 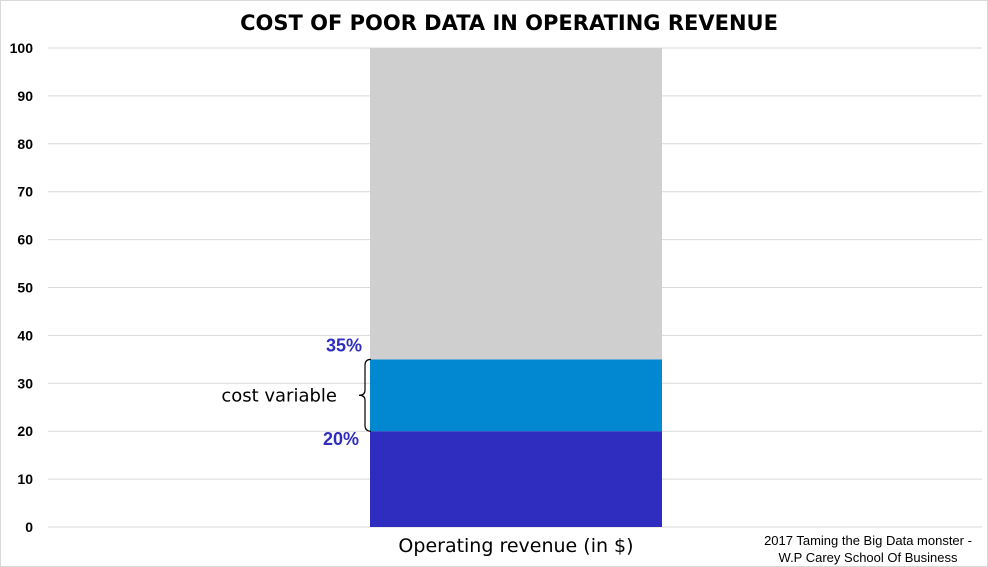 What do you see at coordinates (25, 96) in the screenshot?
I see `y-tick-label: 90` at bounding box center [25, 96].